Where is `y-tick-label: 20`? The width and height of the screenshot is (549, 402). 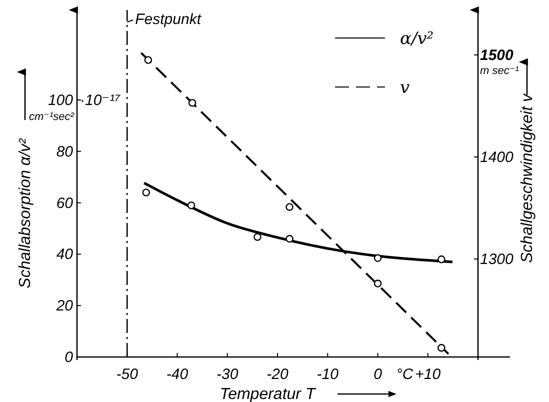 y-tick-label: 20 is located at coordinates (64, 306).